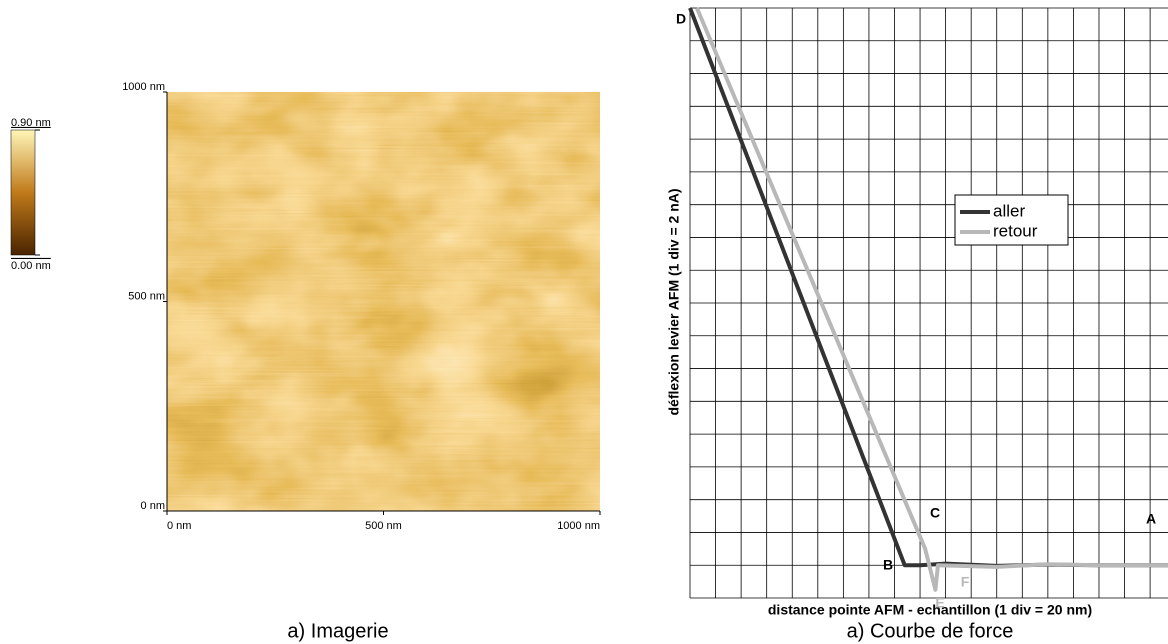 Image resolution: width=1168 pixels, height=644 pixels. What do you see at coordinates (337, 631) in the screenshot?
I see `caption: a) Imagerie` at bounding box center [337, 631].